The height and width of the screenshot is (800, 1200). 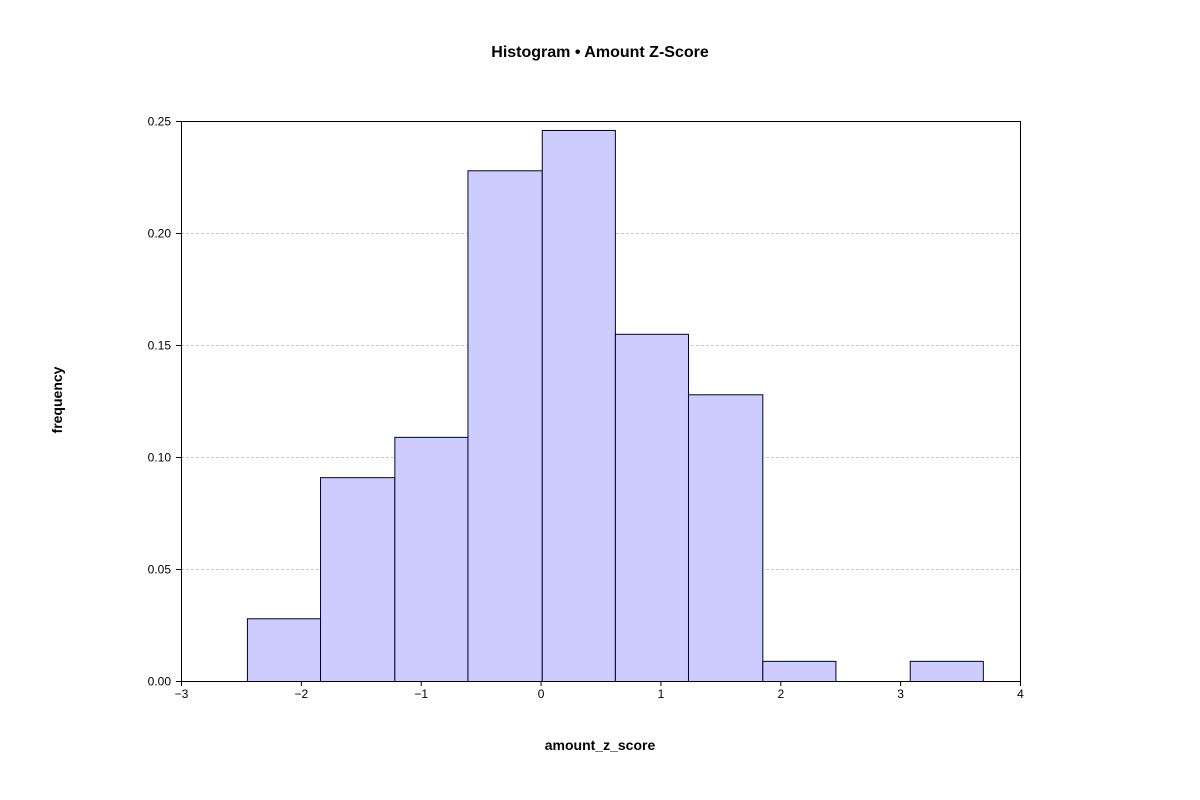 What do you see at coordinates (780, 694) in the screenshot?
I see `x-tick-label: 2` at bounding box center [780, 694].